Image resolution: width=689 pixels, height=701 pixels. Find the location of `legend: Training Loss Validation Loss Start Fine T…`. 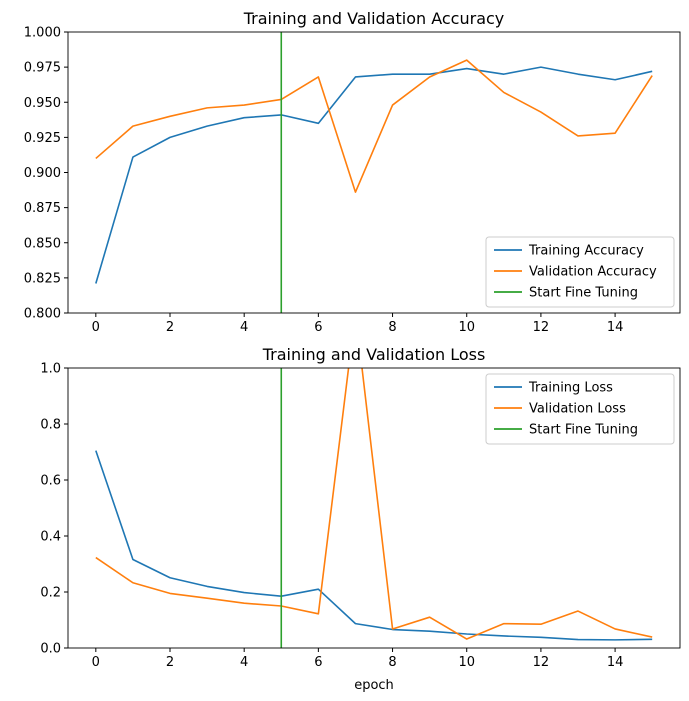

legend: Training Loss Validation Loss Start Fine T… is located at coordinates (580, 409).